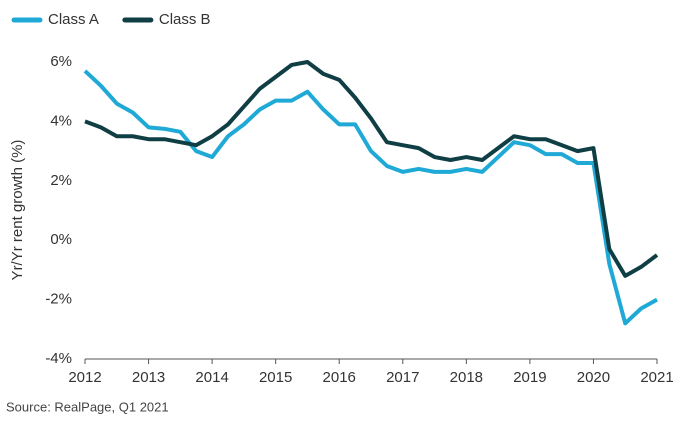 The height and width of the screenshot is (421, 691). What do you see at coordinates (84, 377) in the screenshot?
I see `x-tick-label: 2012` at bounding box center [84, 377].